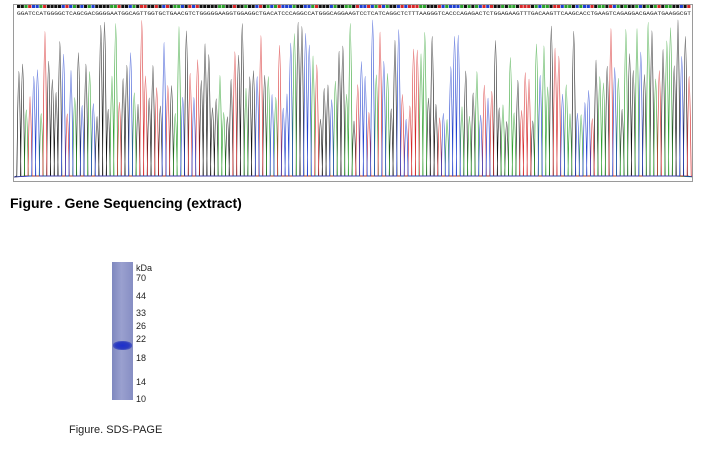  I want to click on protein-band, so click(122, 345).